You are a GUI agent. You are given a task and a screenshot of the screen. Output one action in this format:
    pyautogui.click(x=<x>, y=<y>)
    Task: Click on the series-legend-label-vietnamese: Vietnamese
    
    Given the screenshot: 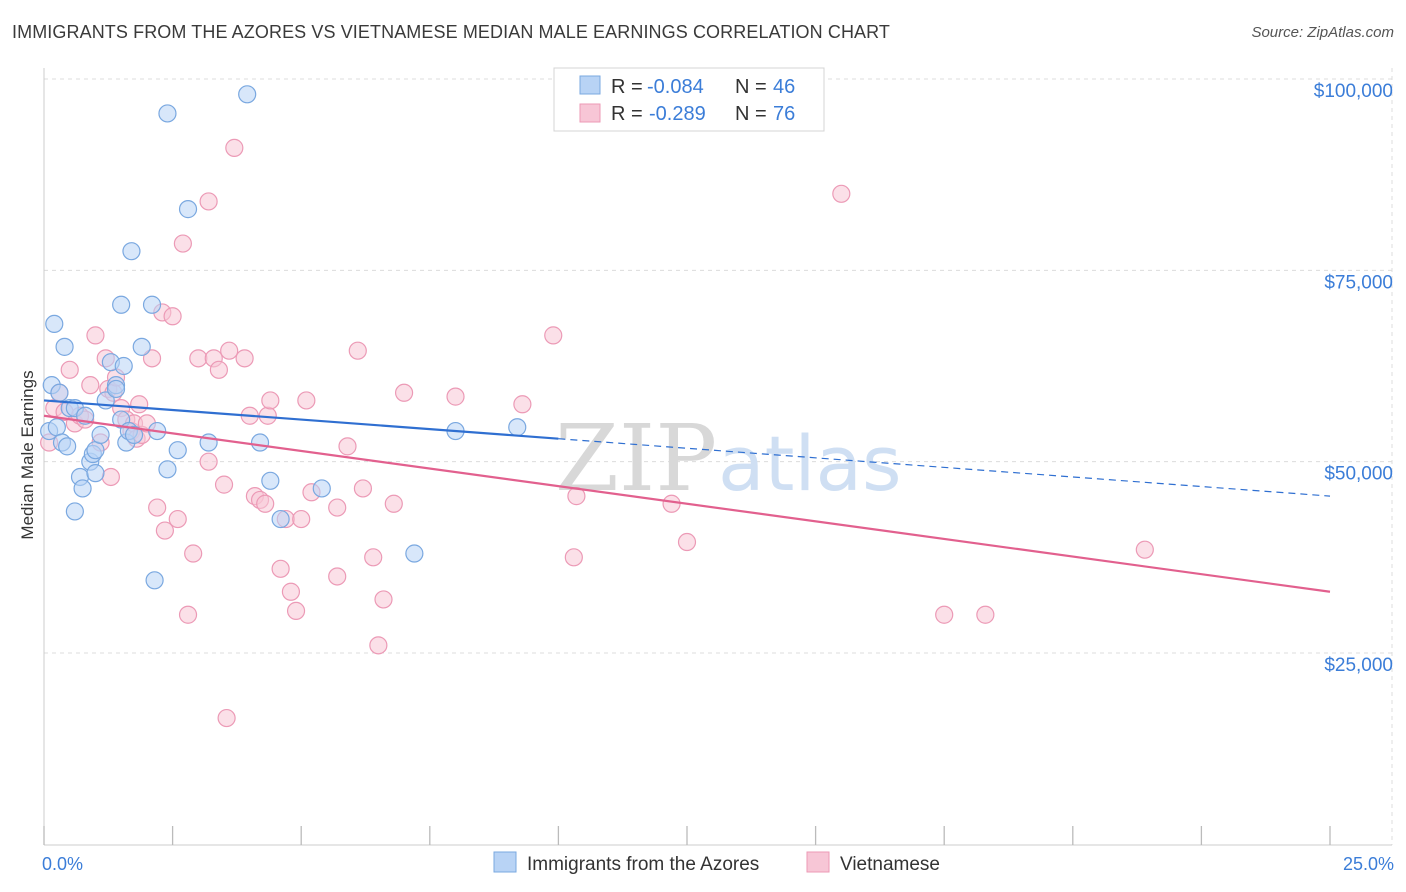 What is the action you would take?
    pyautogui.click(x=890, y=864)
    